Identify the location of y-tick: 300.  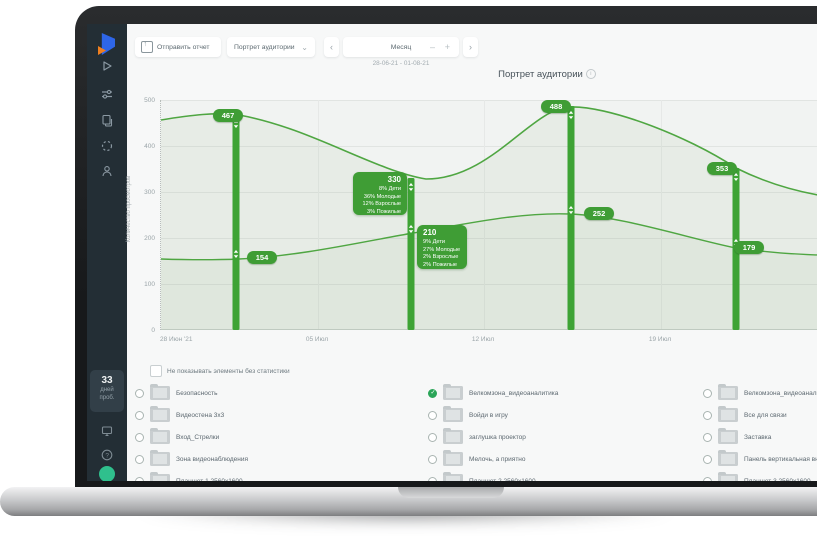
(149, 192).